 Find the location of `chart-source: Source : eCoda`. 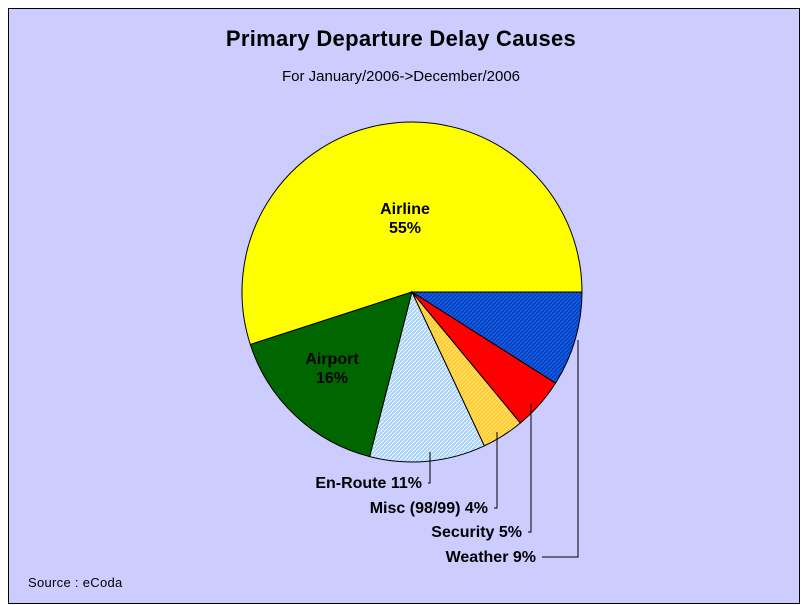

chart-source: Source : eCoda is located at coordinates (75, 582).